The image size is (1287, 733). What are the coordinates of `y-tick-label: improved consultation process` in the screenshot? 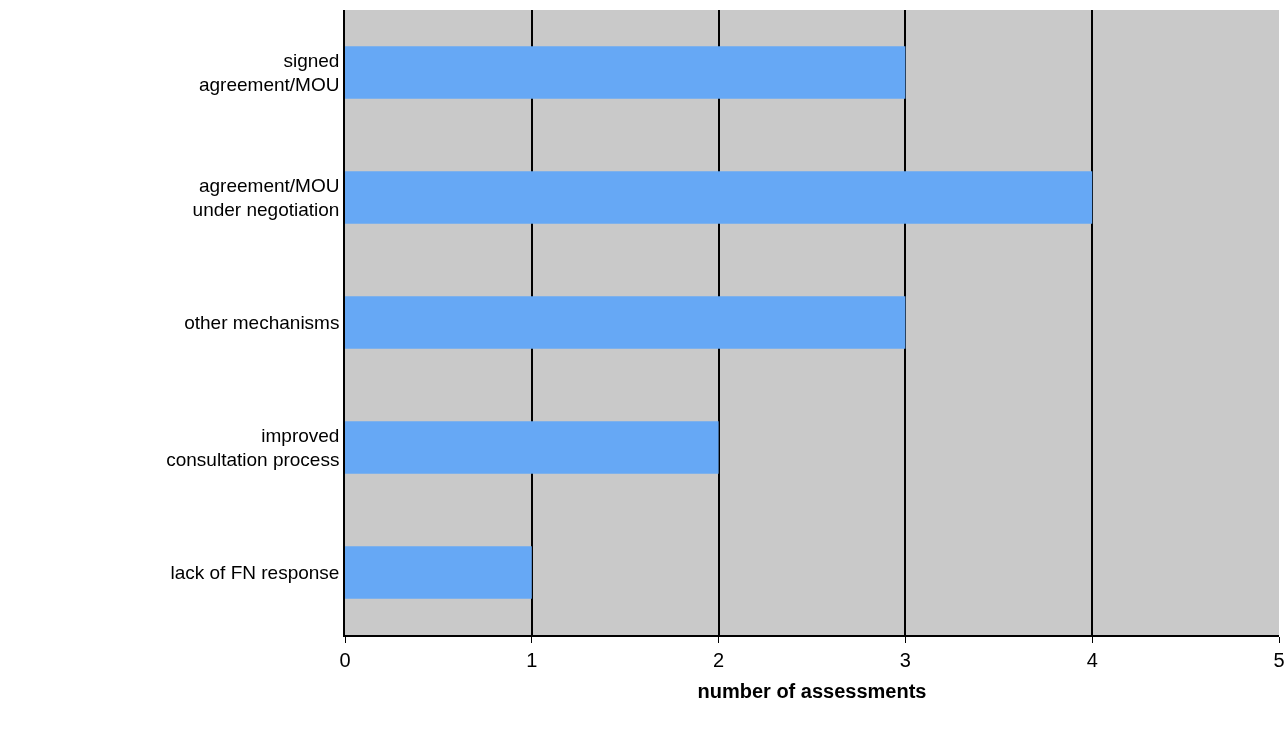 It's located at (253, 447).